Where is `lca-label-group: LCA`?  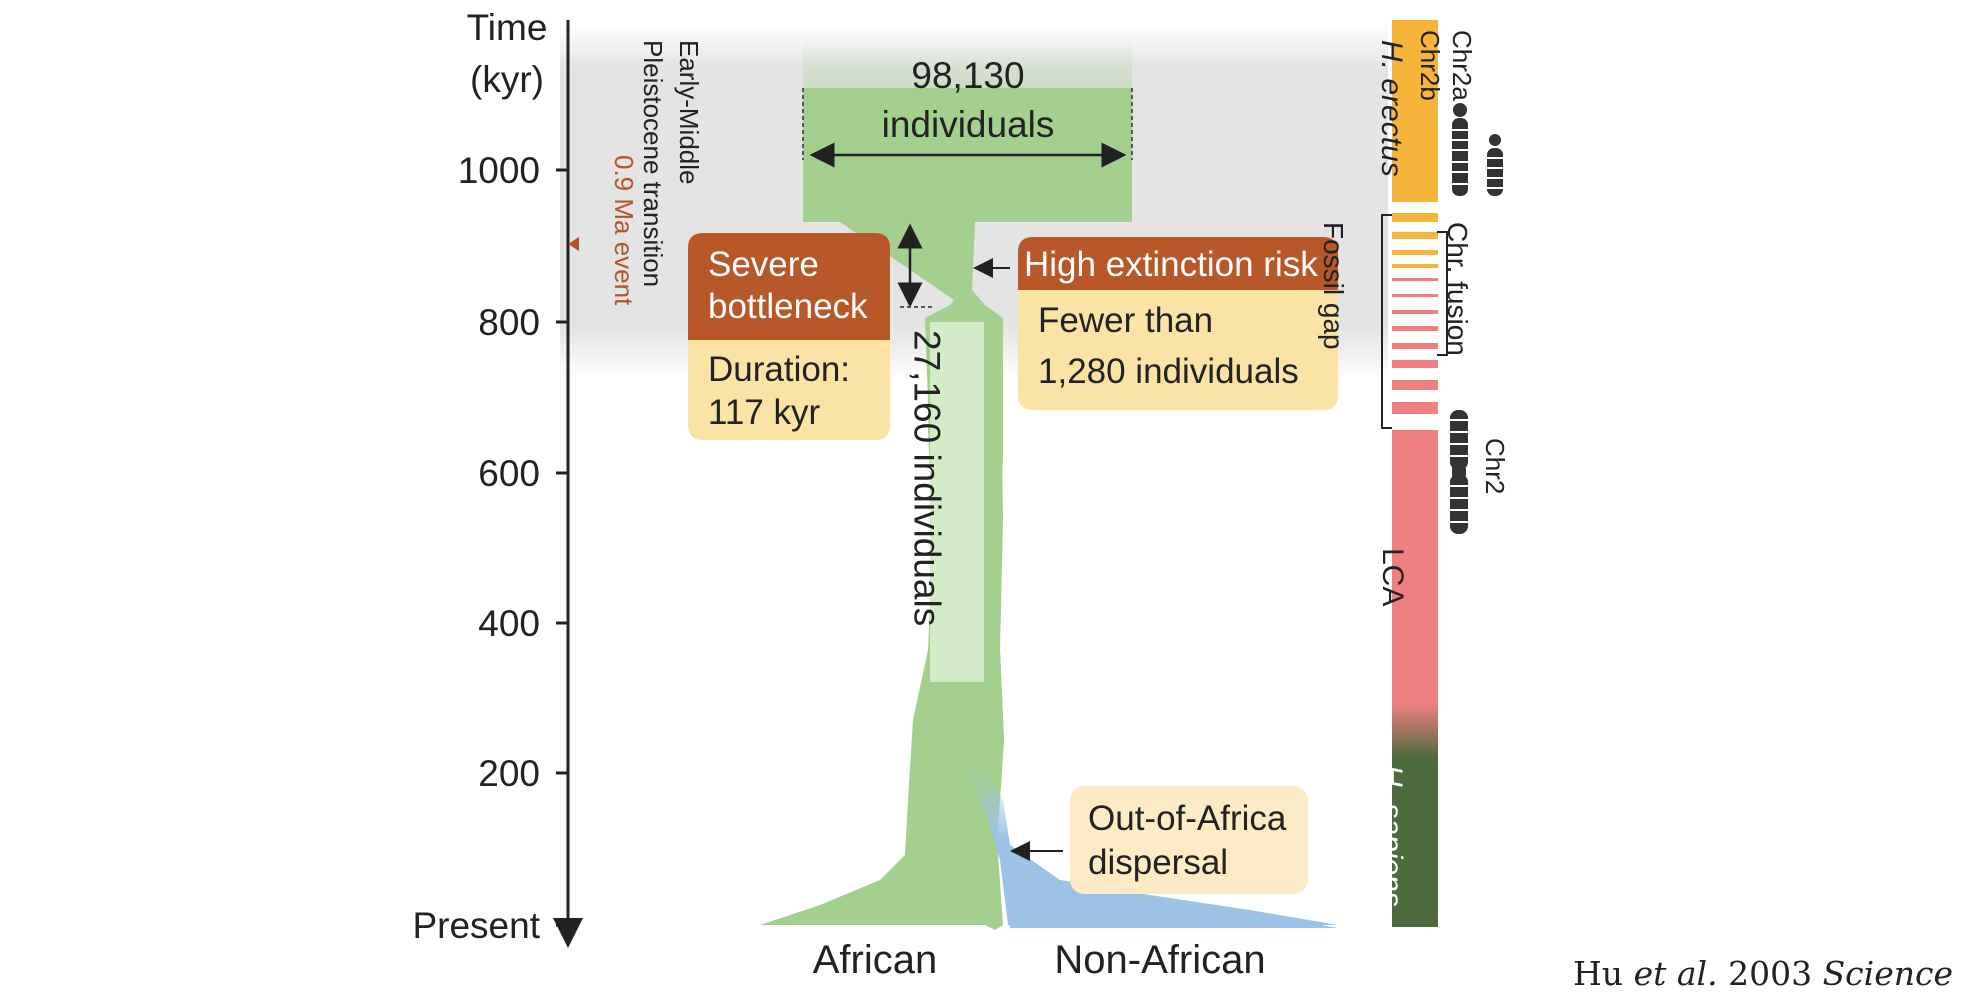
lca-label-group: LCA is located at coordinates (1392, 577).